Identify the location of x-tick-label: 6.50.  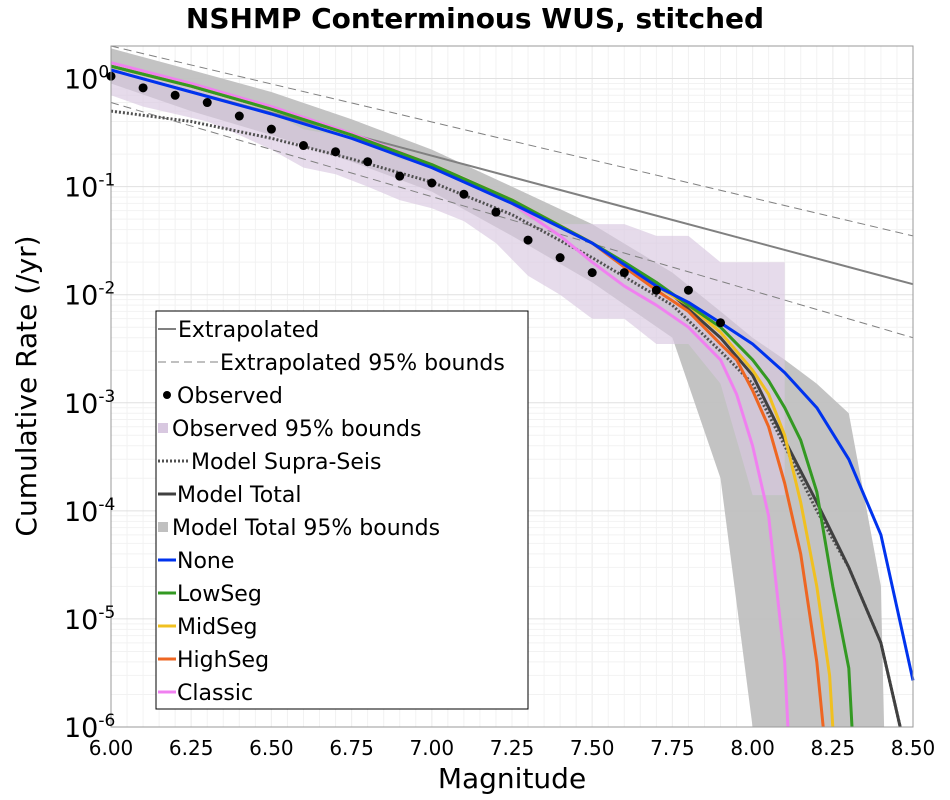
(271, 748).